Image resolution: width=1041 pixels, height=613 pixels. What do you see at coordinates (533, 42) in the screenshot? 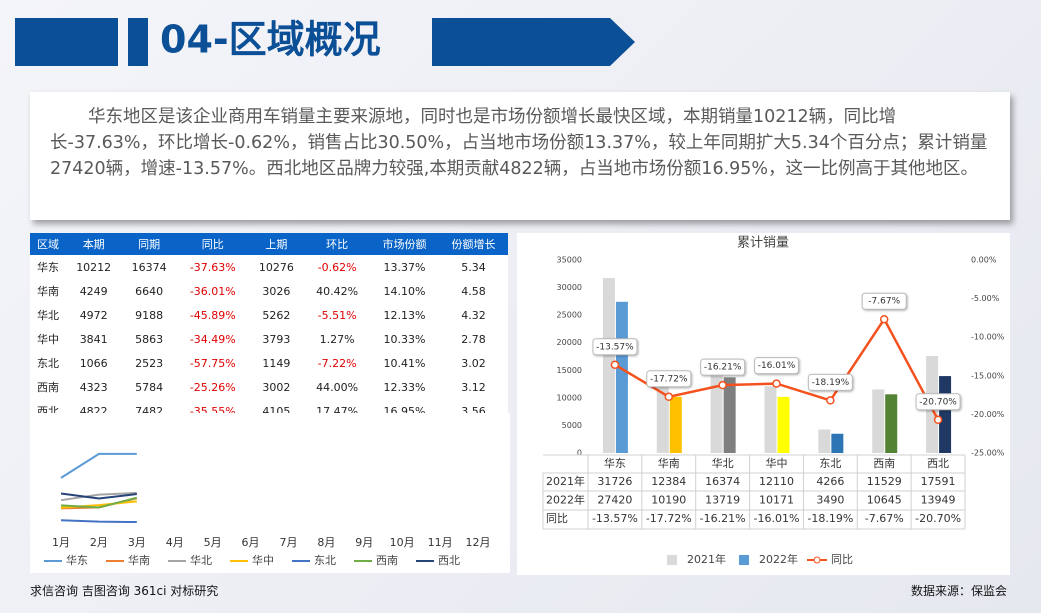
I see `header-arrow` at bounding box center [533, 42].